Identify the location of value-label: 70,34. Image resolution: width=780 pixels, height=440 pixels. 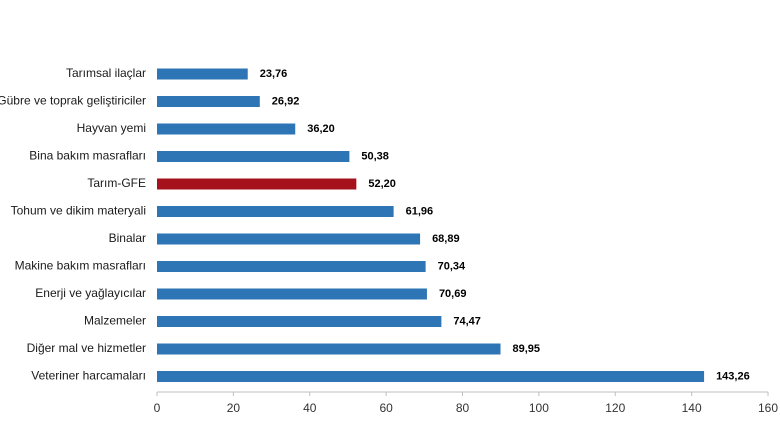
(452, 266).